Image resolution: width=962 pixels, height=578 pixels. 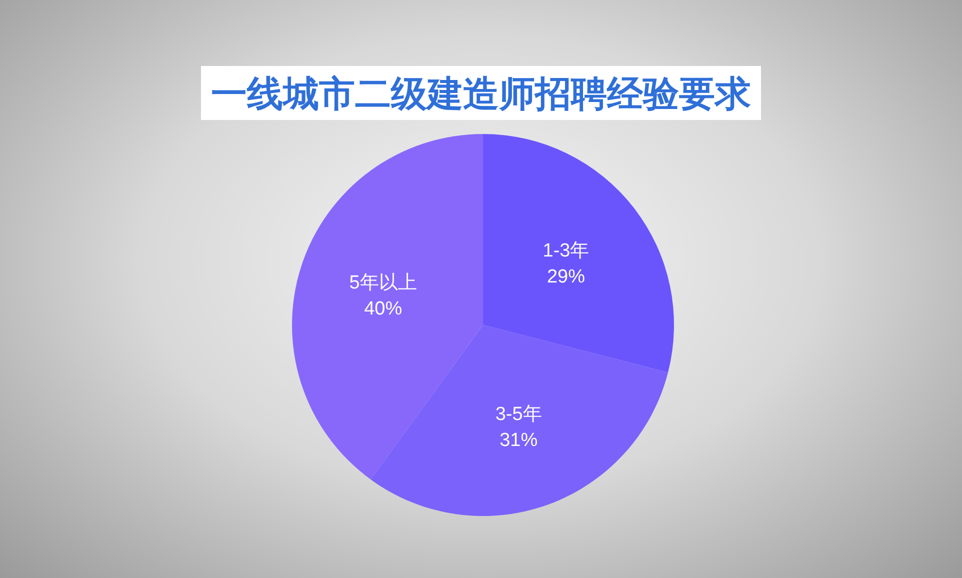 What do you see at coordinates (566, 251) in the screenshot?
I see `slice-label: 1-3年` at bounding box center [566, 251].